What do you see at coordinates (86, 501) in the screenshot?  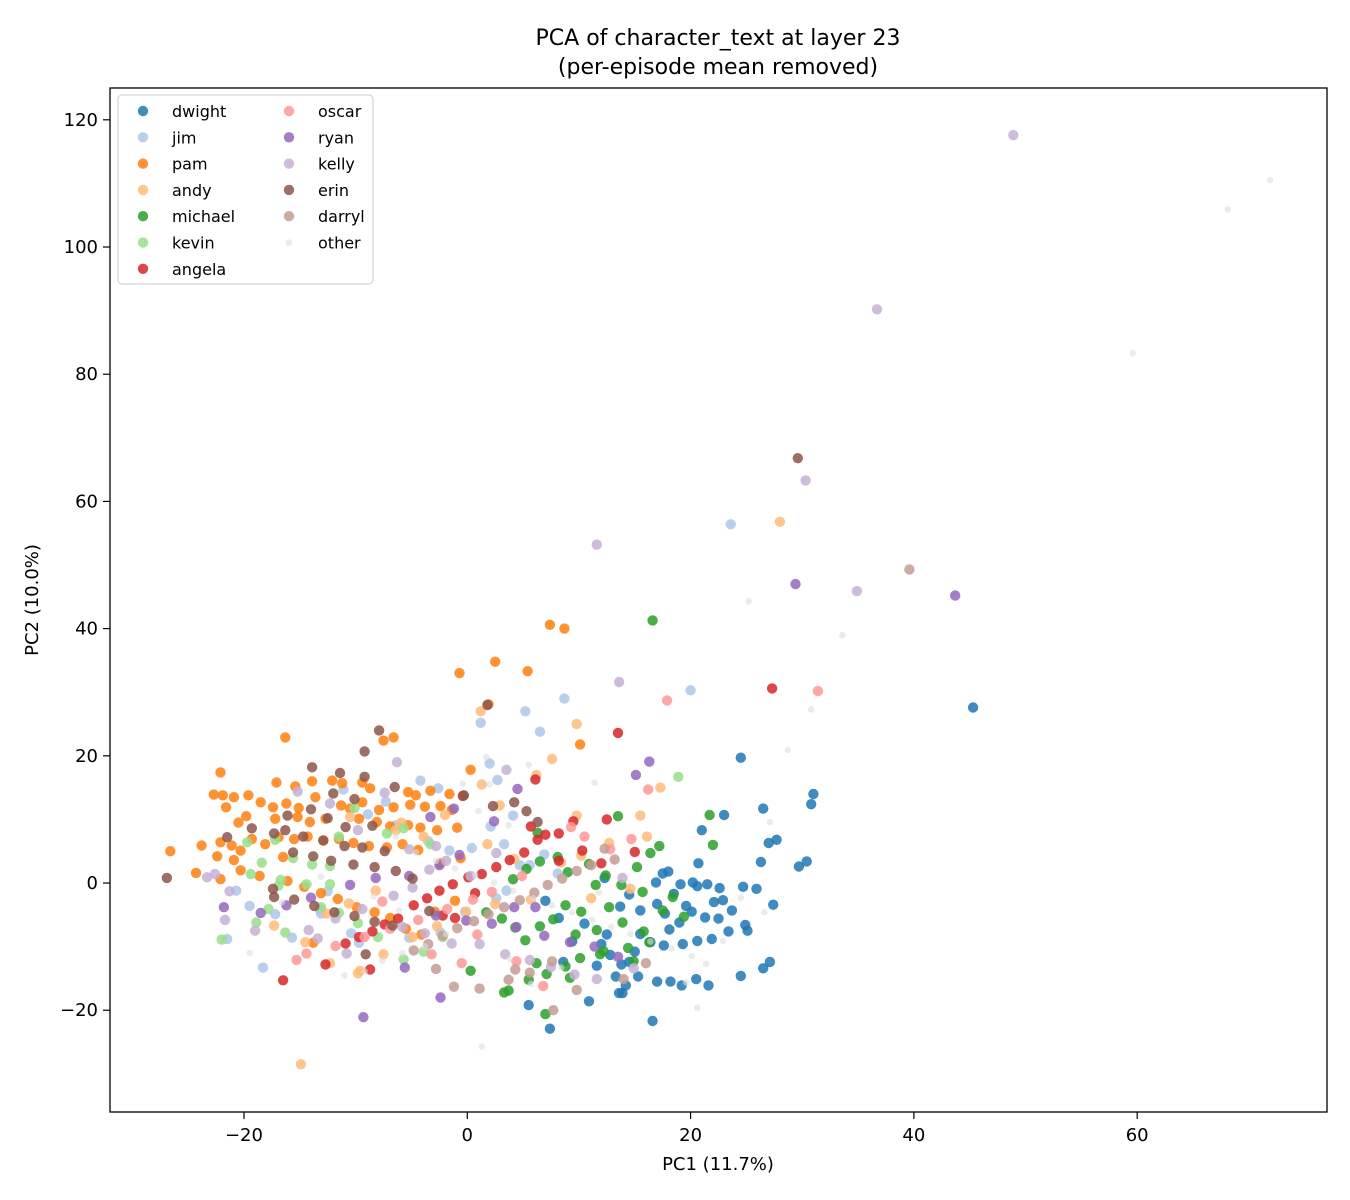 I see `y-tick-label: 60` at bounding box center [86, 501].